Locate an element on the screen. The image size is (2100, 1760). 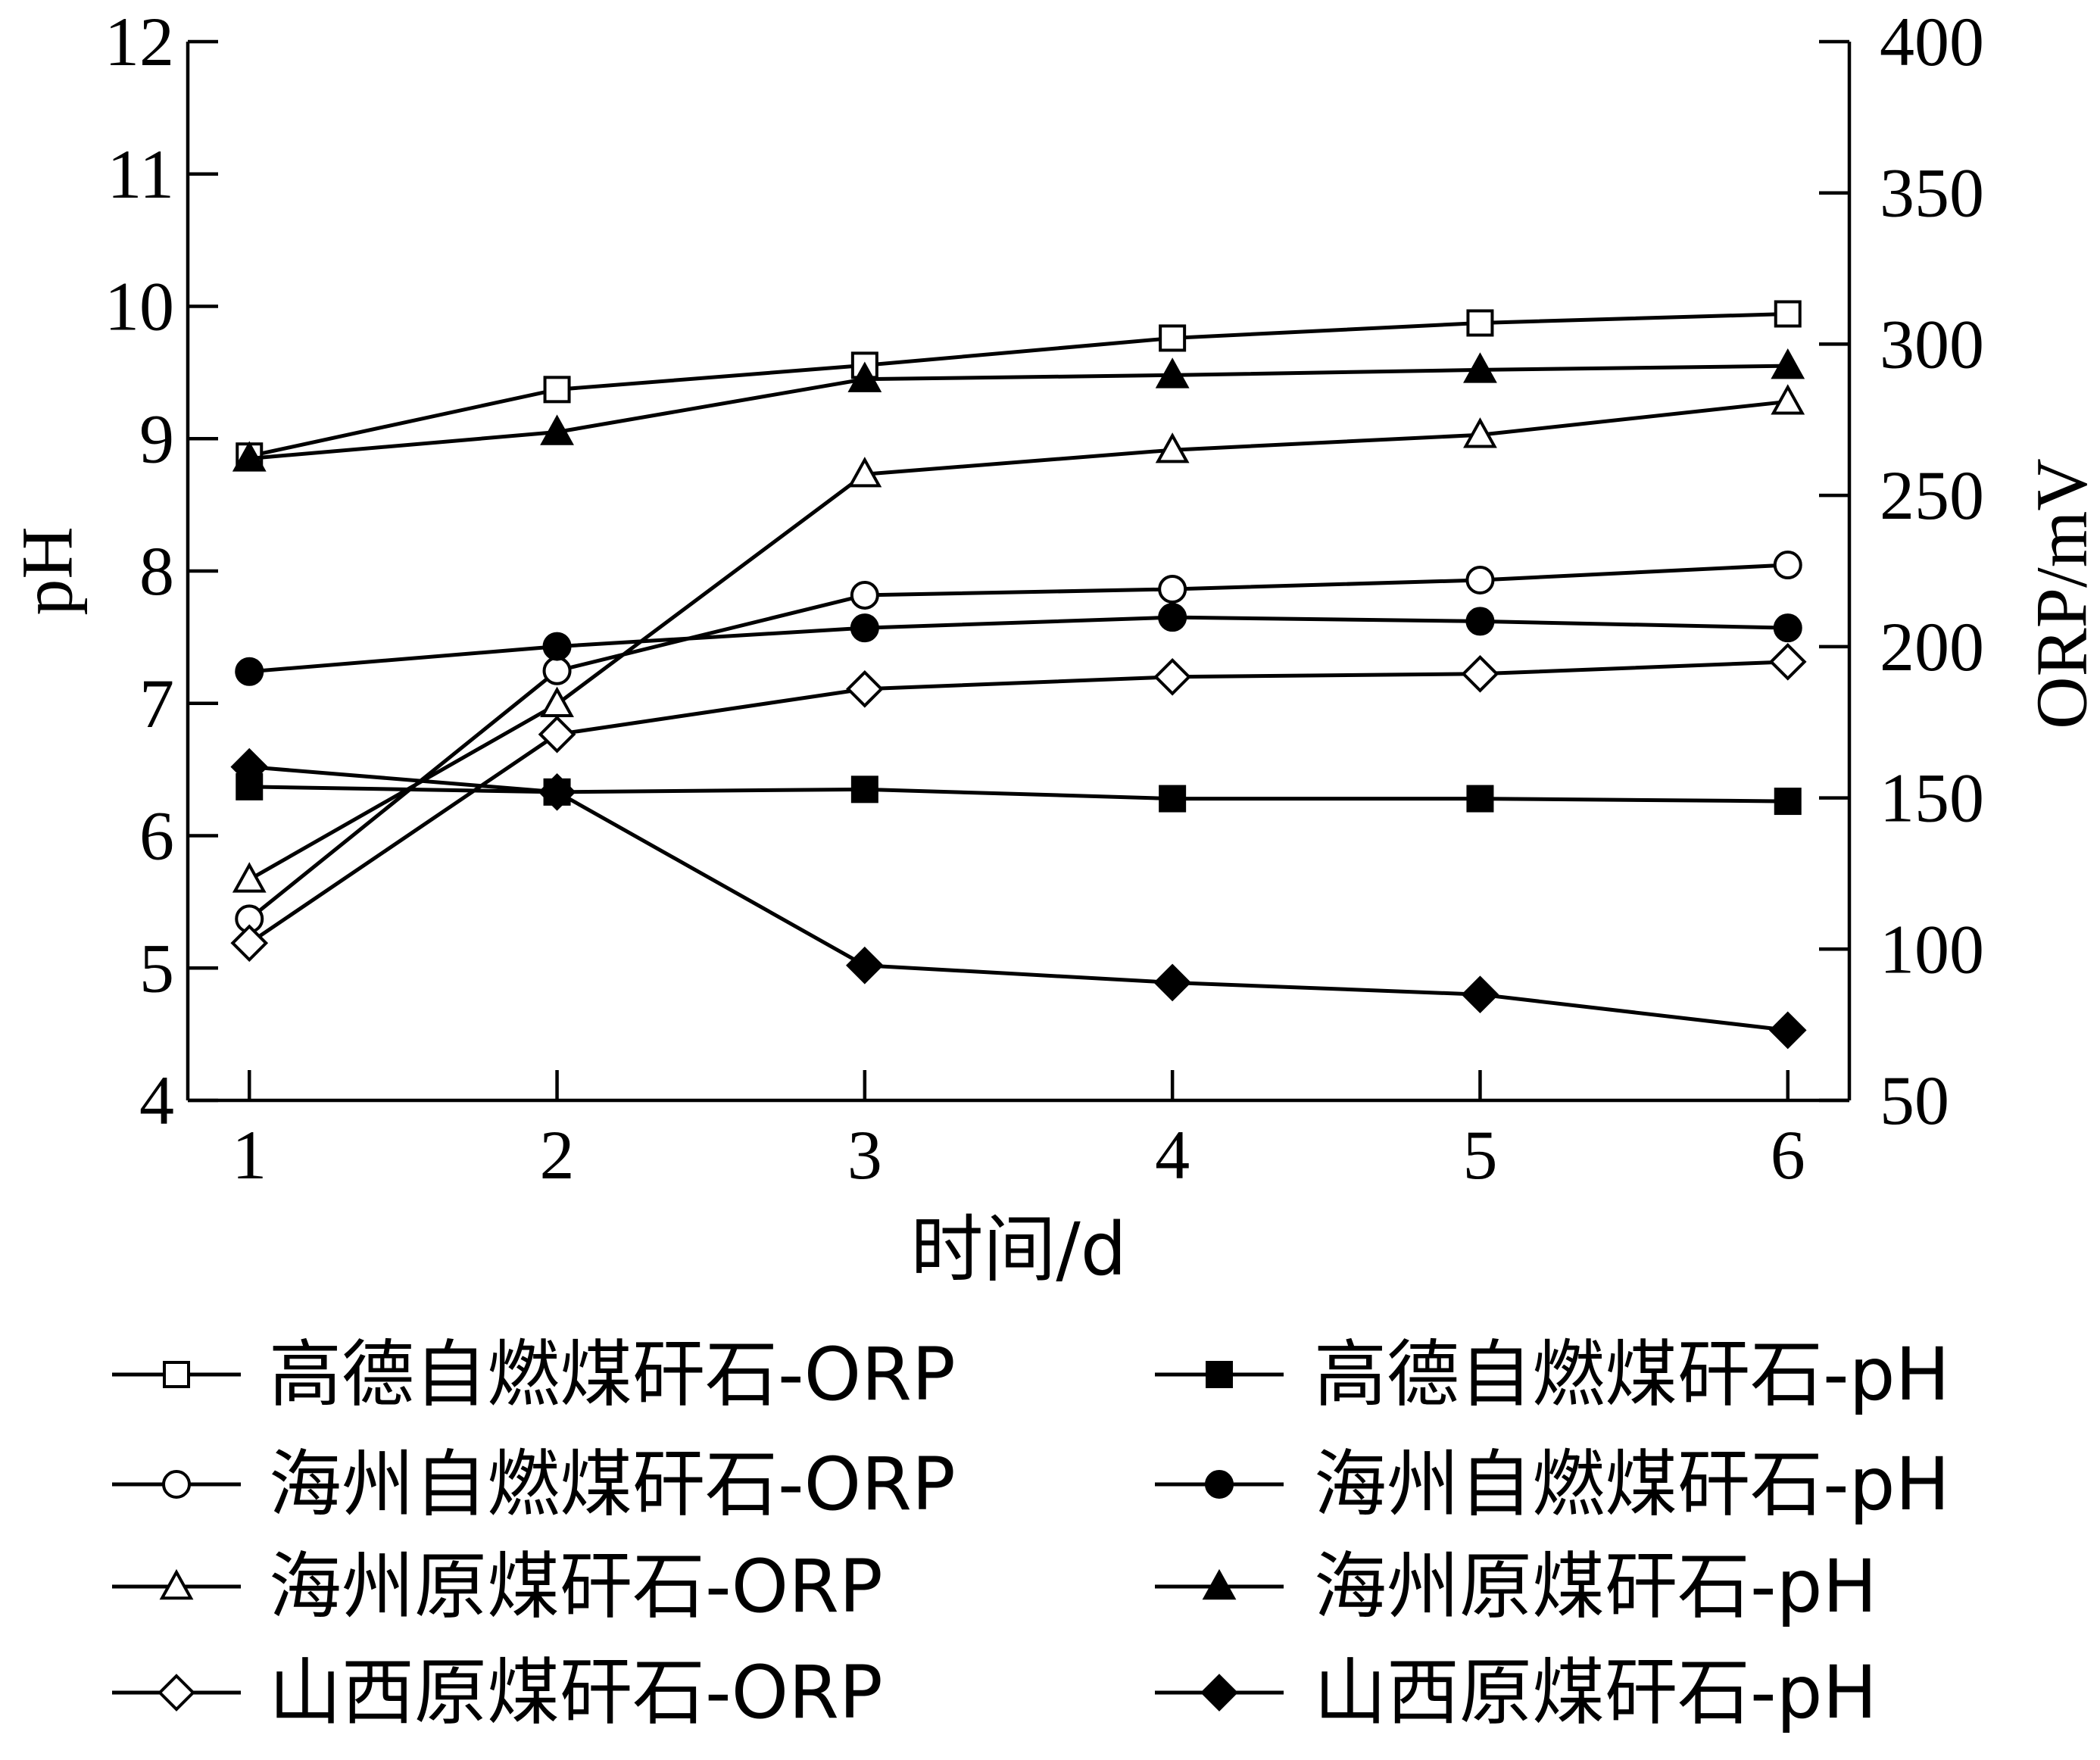
legend-label: 高德自燃煤矸石-pH is located at coordinates (1632, 1375).